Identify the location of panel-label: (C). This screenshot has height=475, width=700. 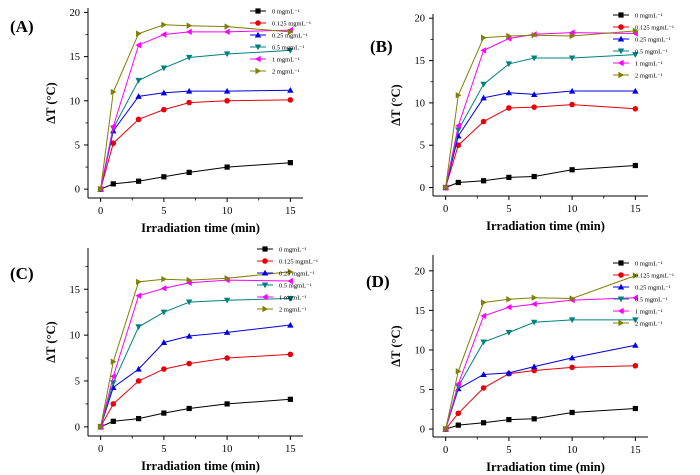
(22, 273).